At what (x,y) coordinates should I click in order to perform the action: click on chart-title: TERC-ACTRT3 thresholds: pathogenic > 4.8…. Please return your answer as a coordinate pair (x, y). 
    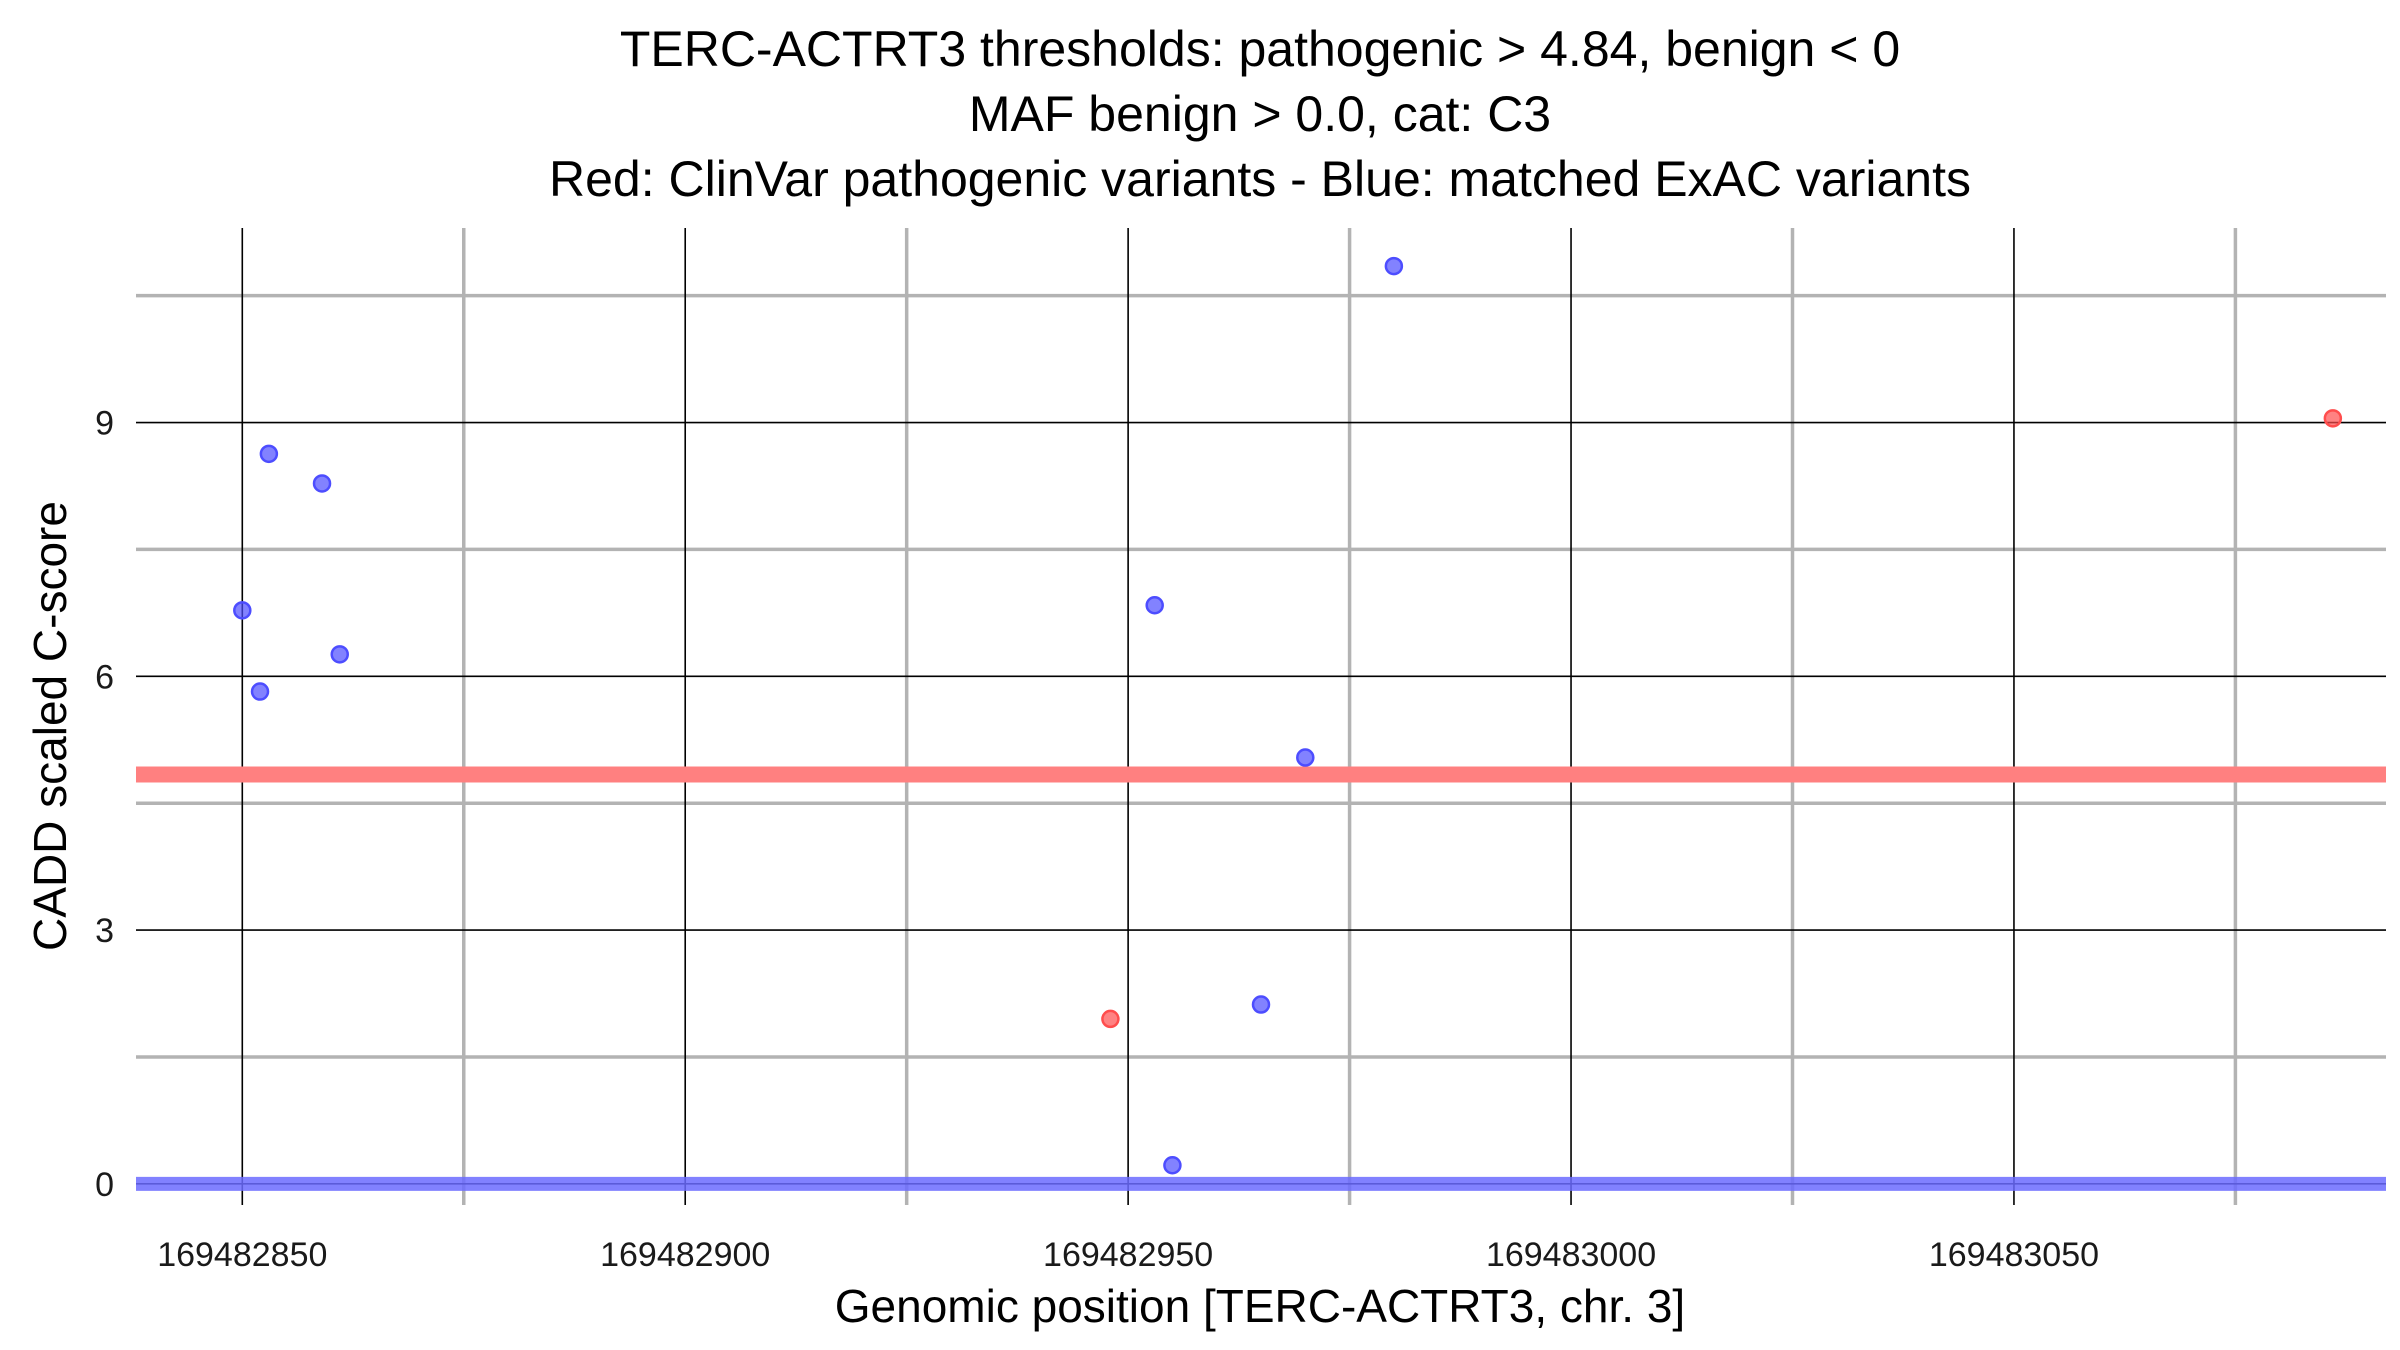
    Looking at the image, I should click on (1260, 114).